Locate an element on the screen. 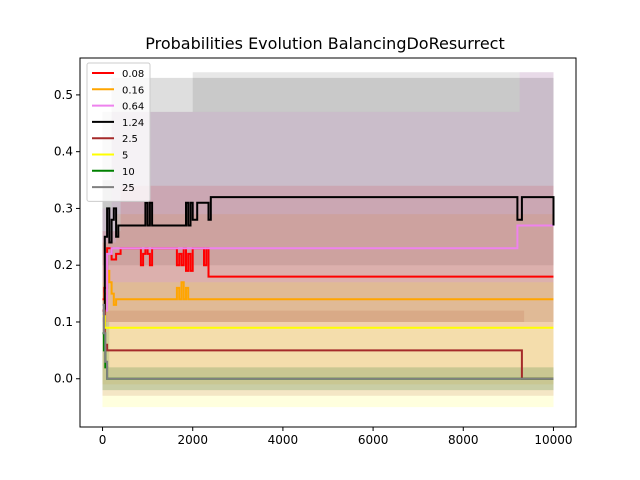 Image resolution: width=640 pixels, height=480 pixels. x-tick-label-5: 10000 is located at coordinates (553, 440).